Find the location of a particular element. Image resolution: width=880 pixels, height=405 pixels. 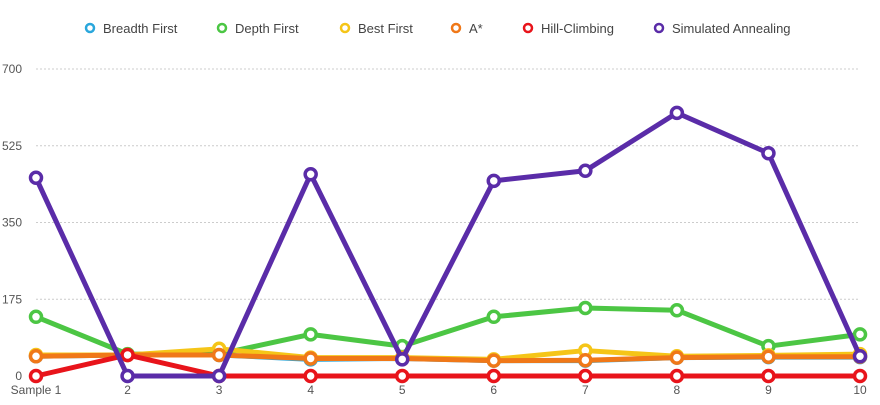

legend-label: Breadth First is located at coordinates (140, 28).